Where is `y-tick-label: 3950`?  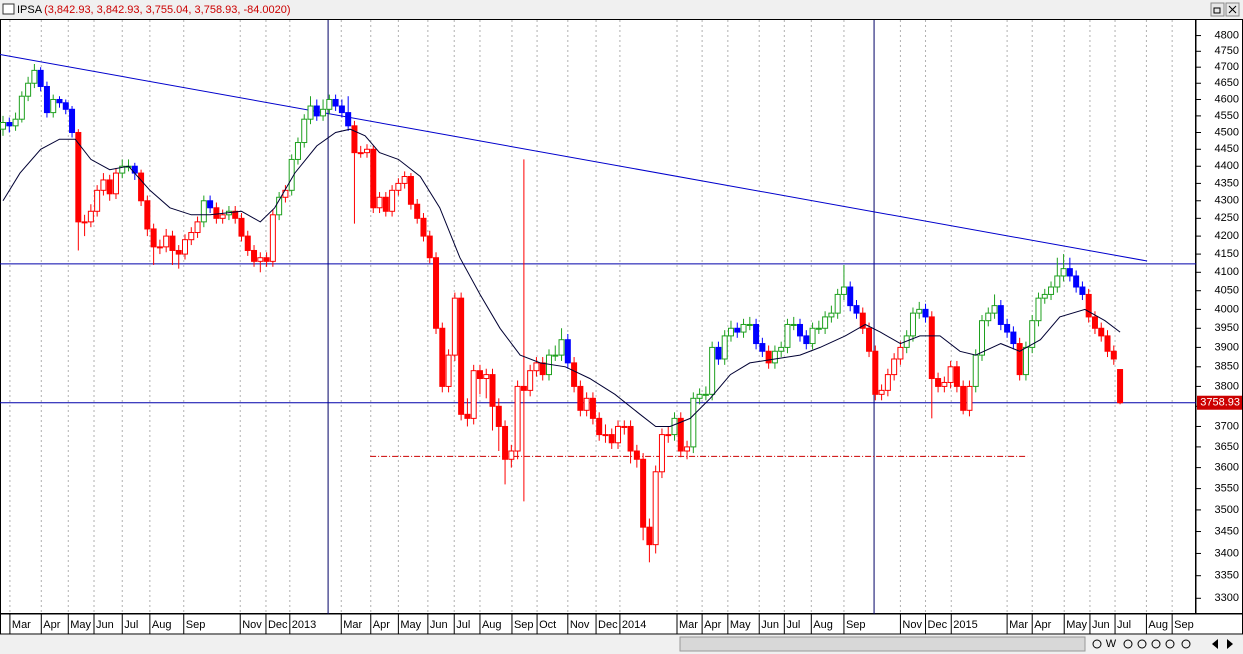
y-tick-label: 3950 is located at coordinates (1227, 328).